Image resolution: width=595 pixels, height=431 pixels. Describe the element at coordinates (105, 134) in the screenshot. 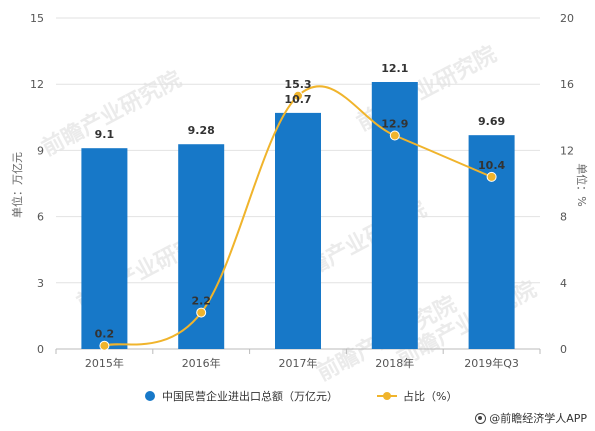

I see `bar-value-label: 9.1` at that location.